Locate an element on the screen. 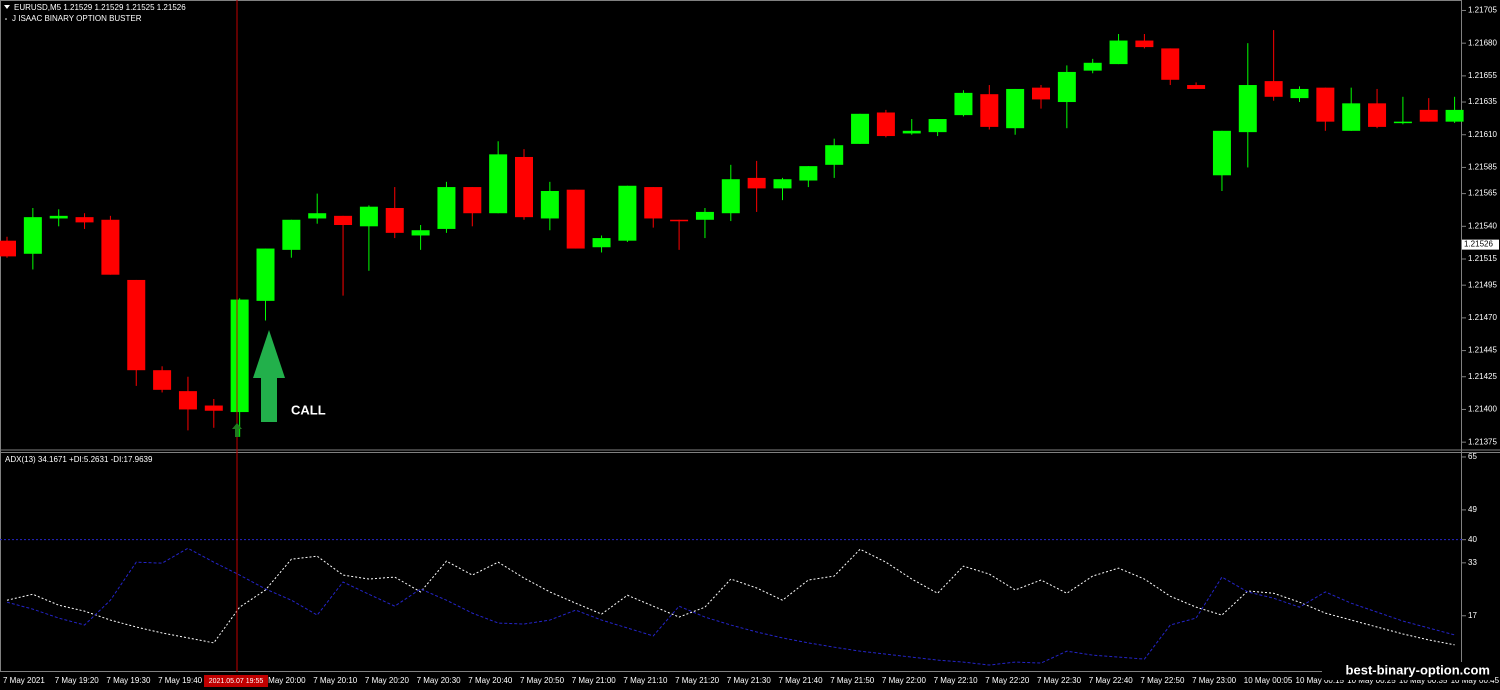  y-tick-label: 49 is located at coordinates (1472, 509).